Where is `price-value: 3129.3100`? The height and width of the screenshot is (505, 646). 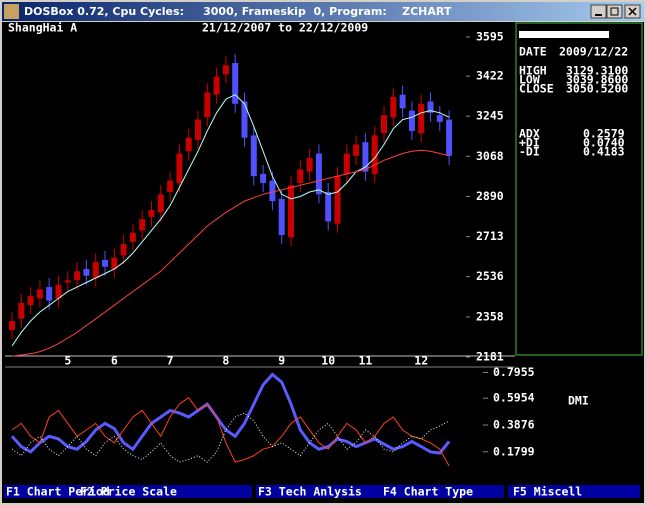
price-value: 3129.3100 is located at coordinates (597, 71).